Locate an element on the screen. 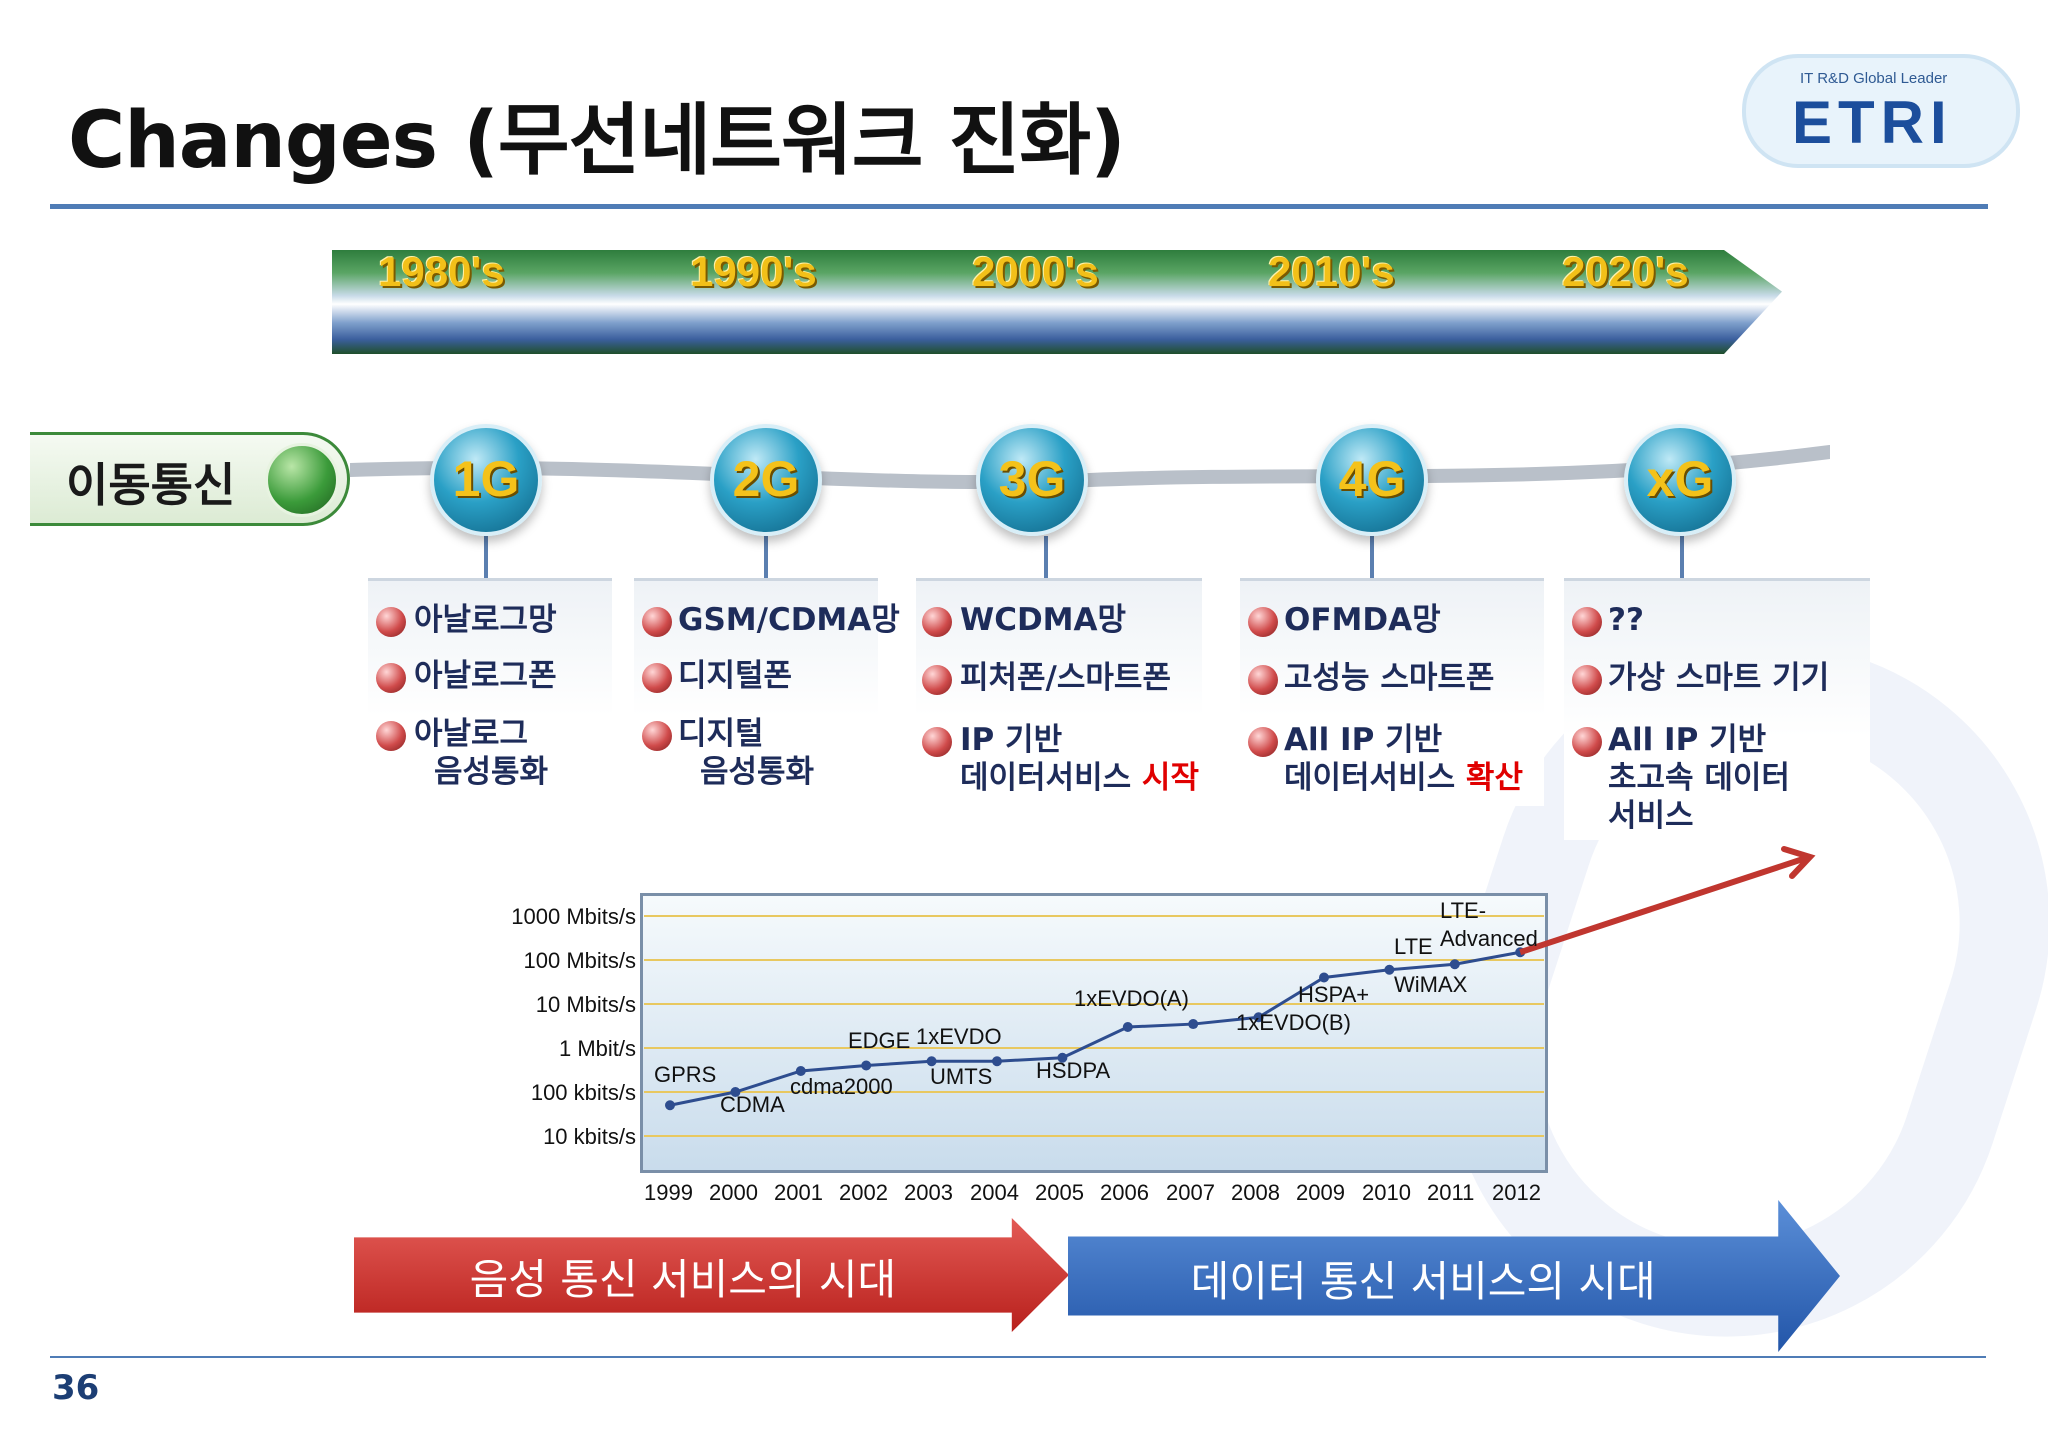 The height and width of the screenshot is (1448, 2048). tech-label: 1xEVDO is located at coordinates (959, 1036).